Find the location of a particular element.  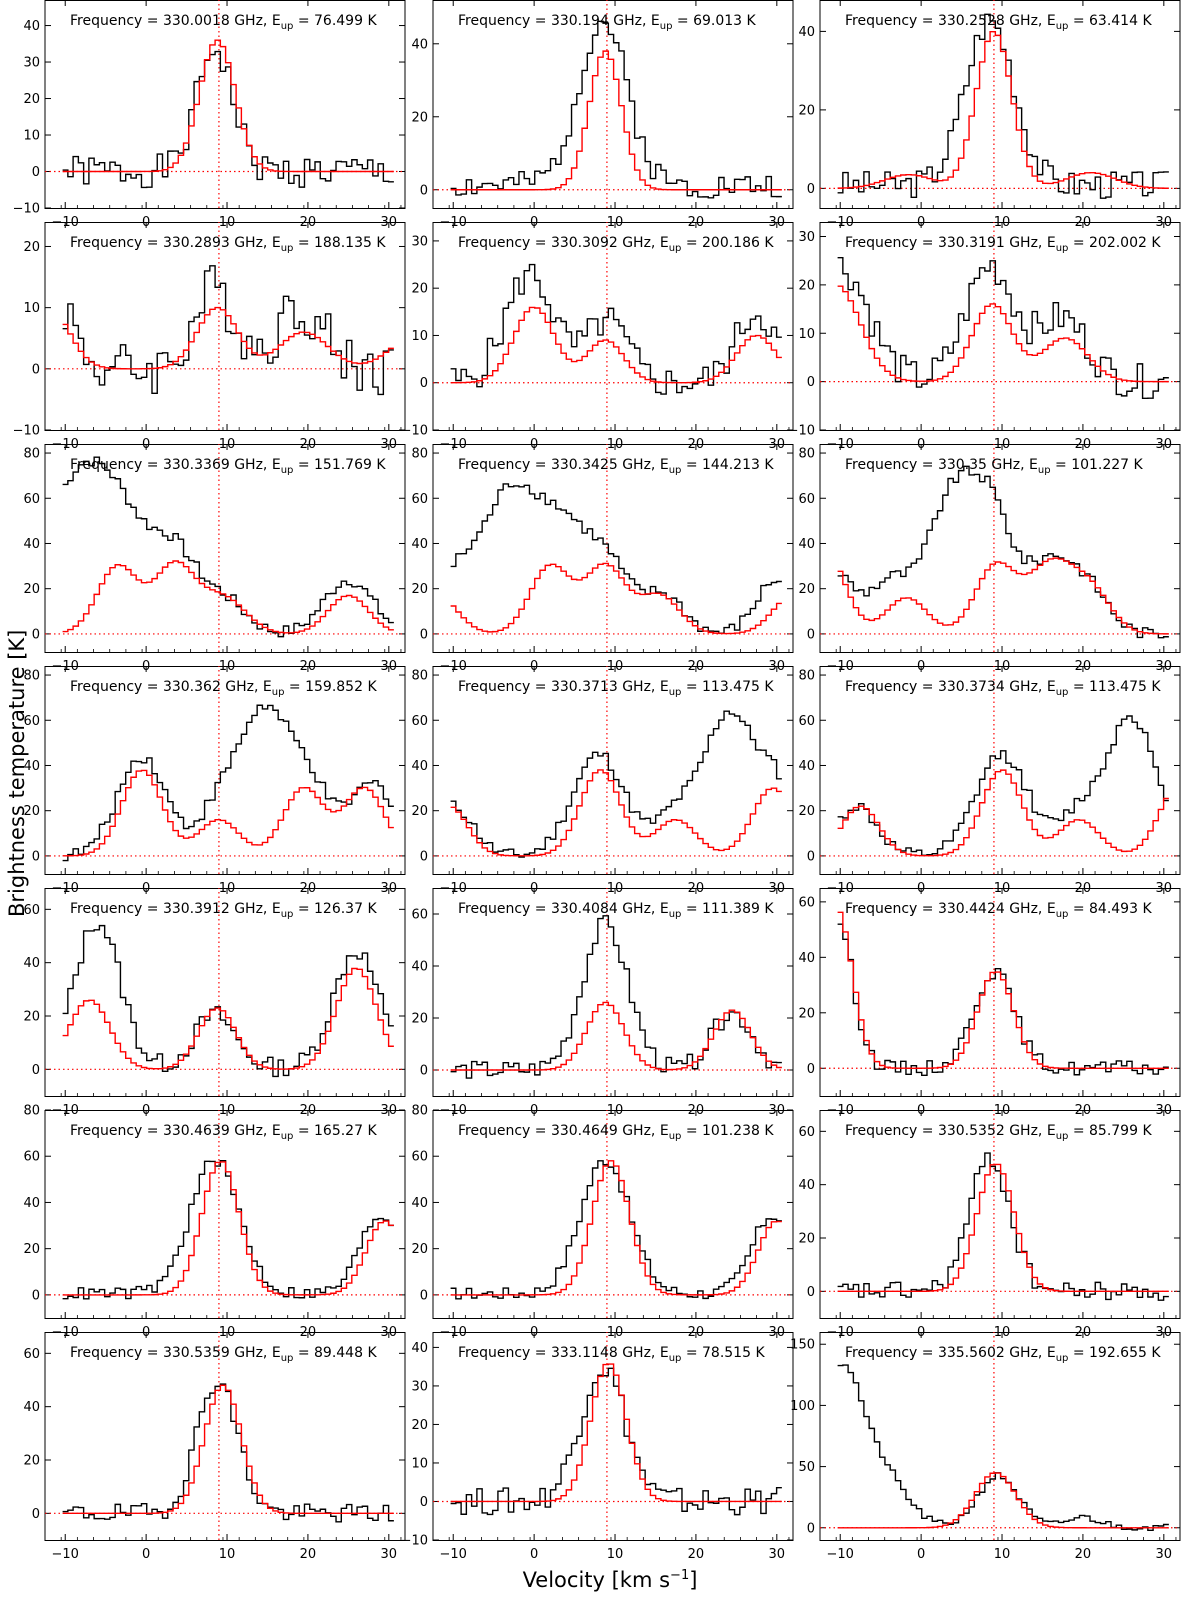

panel-title: Frequency = 330.5352 GHz, Eup = 85.799 K is located at coordinates (998, 1132).